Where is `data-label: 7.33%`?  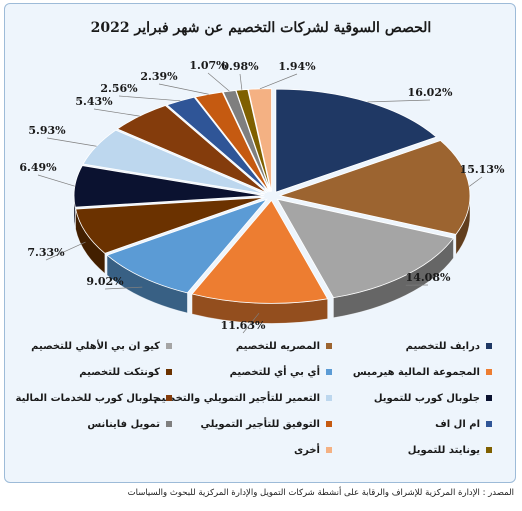 data-label: 7.33% is located at coordinates (46, 252).